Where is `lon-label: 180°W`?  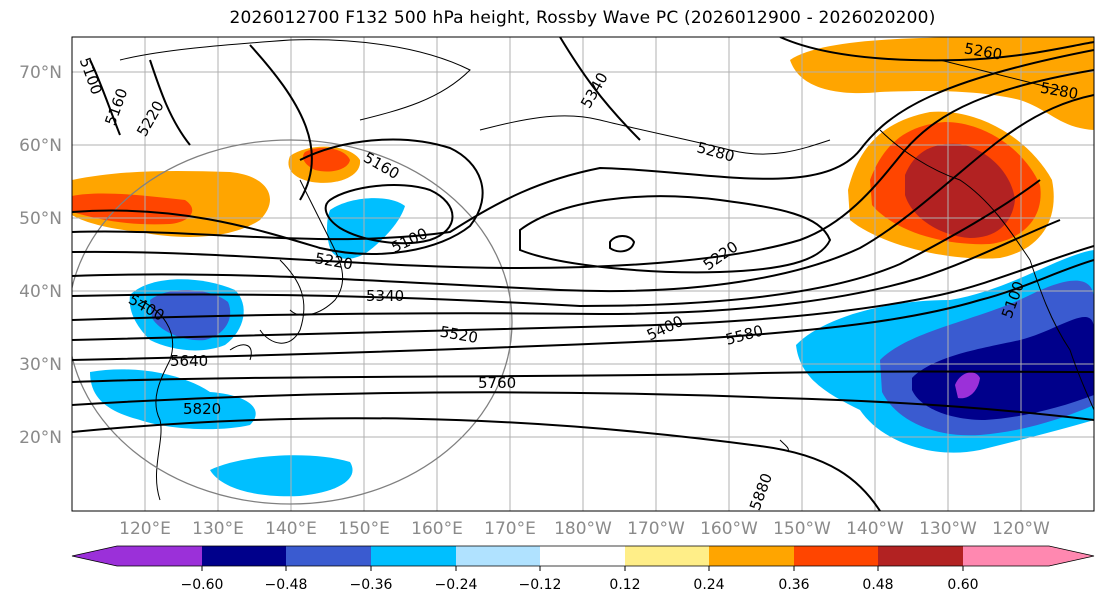 lon-label: 180°W is located at coordinates (583, 529).